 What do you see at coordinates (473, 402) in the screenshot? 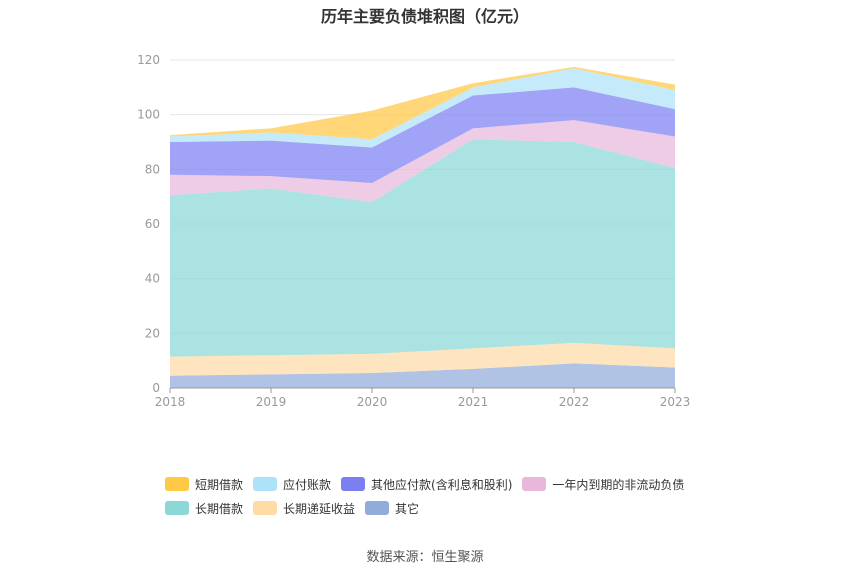
I see `x-tick-label: 2021` at bounding box center [473, 402].